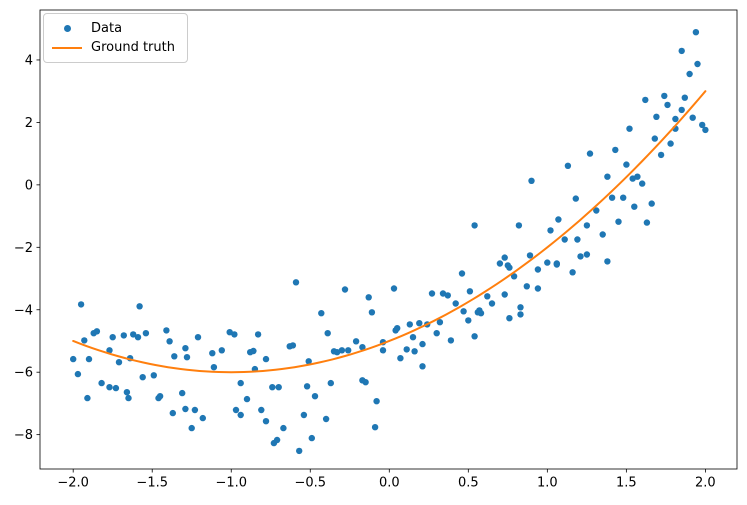  I want to click on legend-label-data: Data, so click(107, 28).